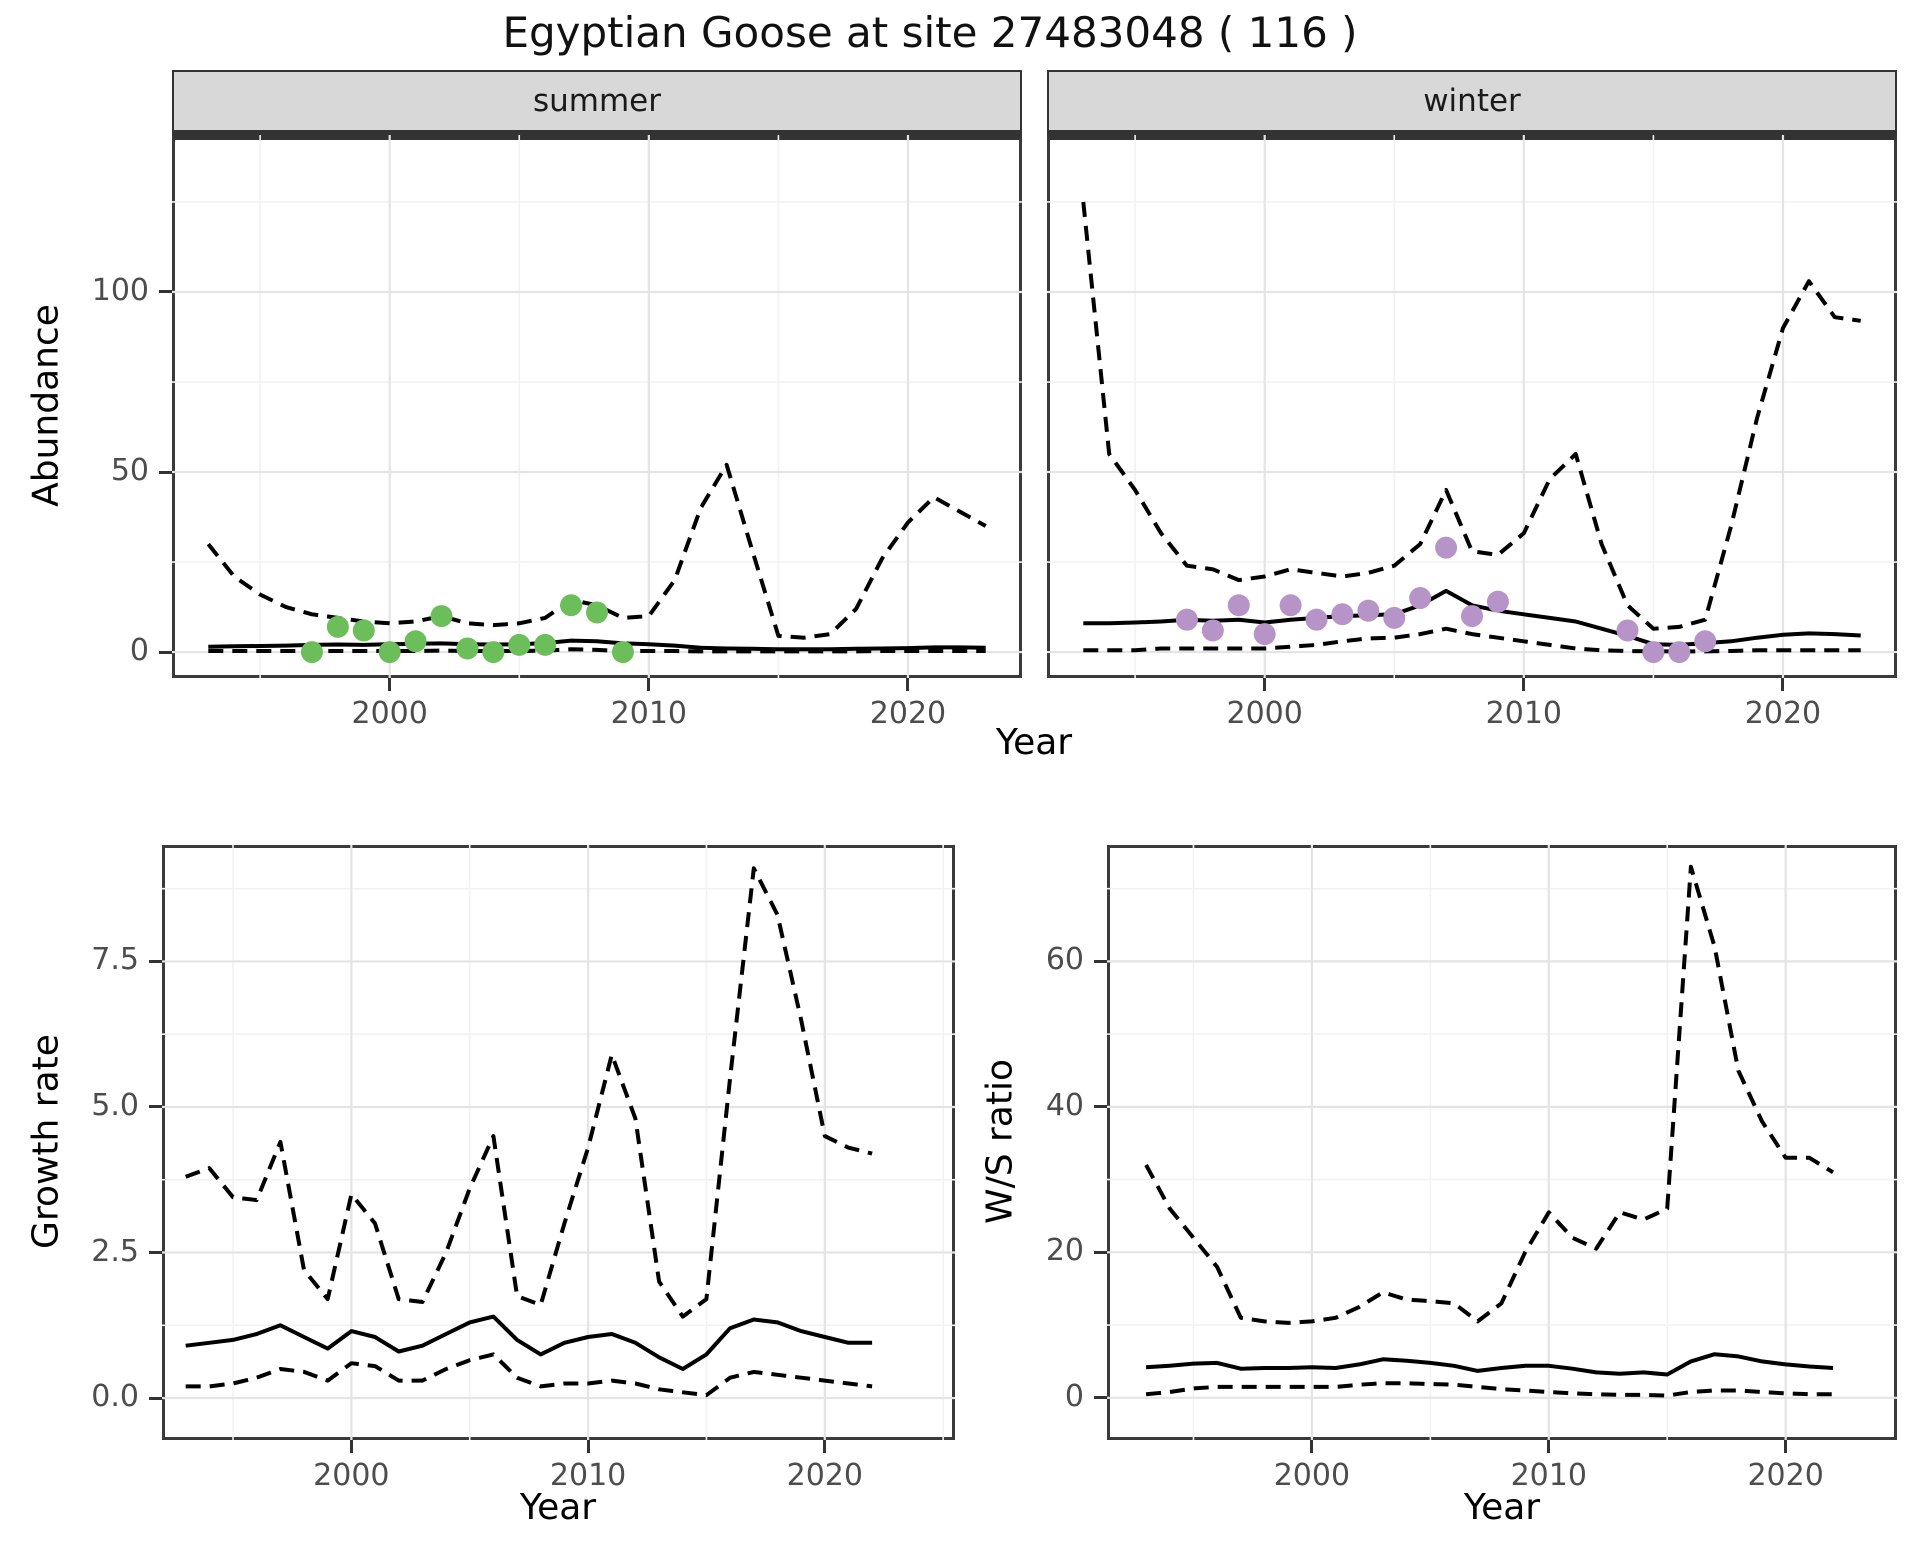  Describe the element at coordinates (1064, 960) in the screenshot. I see `y-tick-label: 60` at that location.